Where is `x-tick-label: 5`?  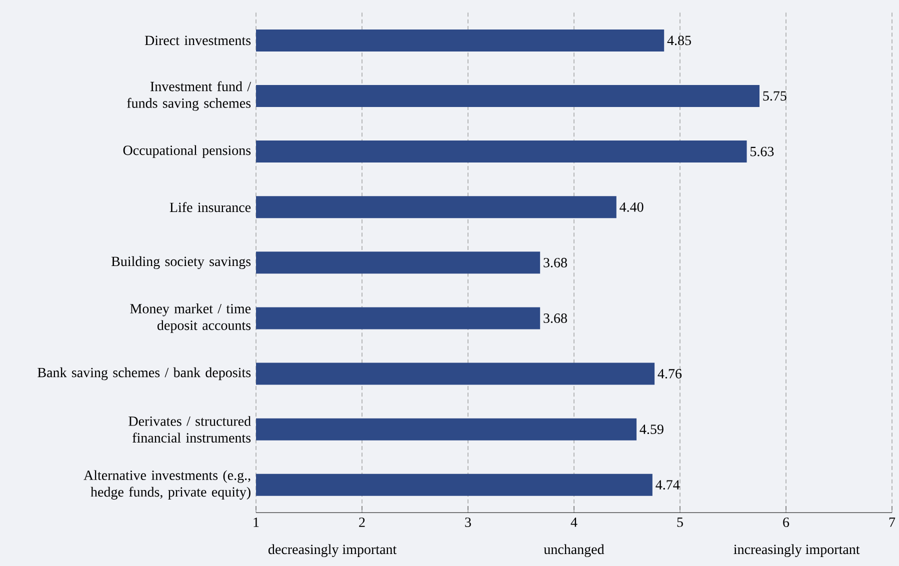 x-tick-label: 5 is located at coordinates (680, 522).